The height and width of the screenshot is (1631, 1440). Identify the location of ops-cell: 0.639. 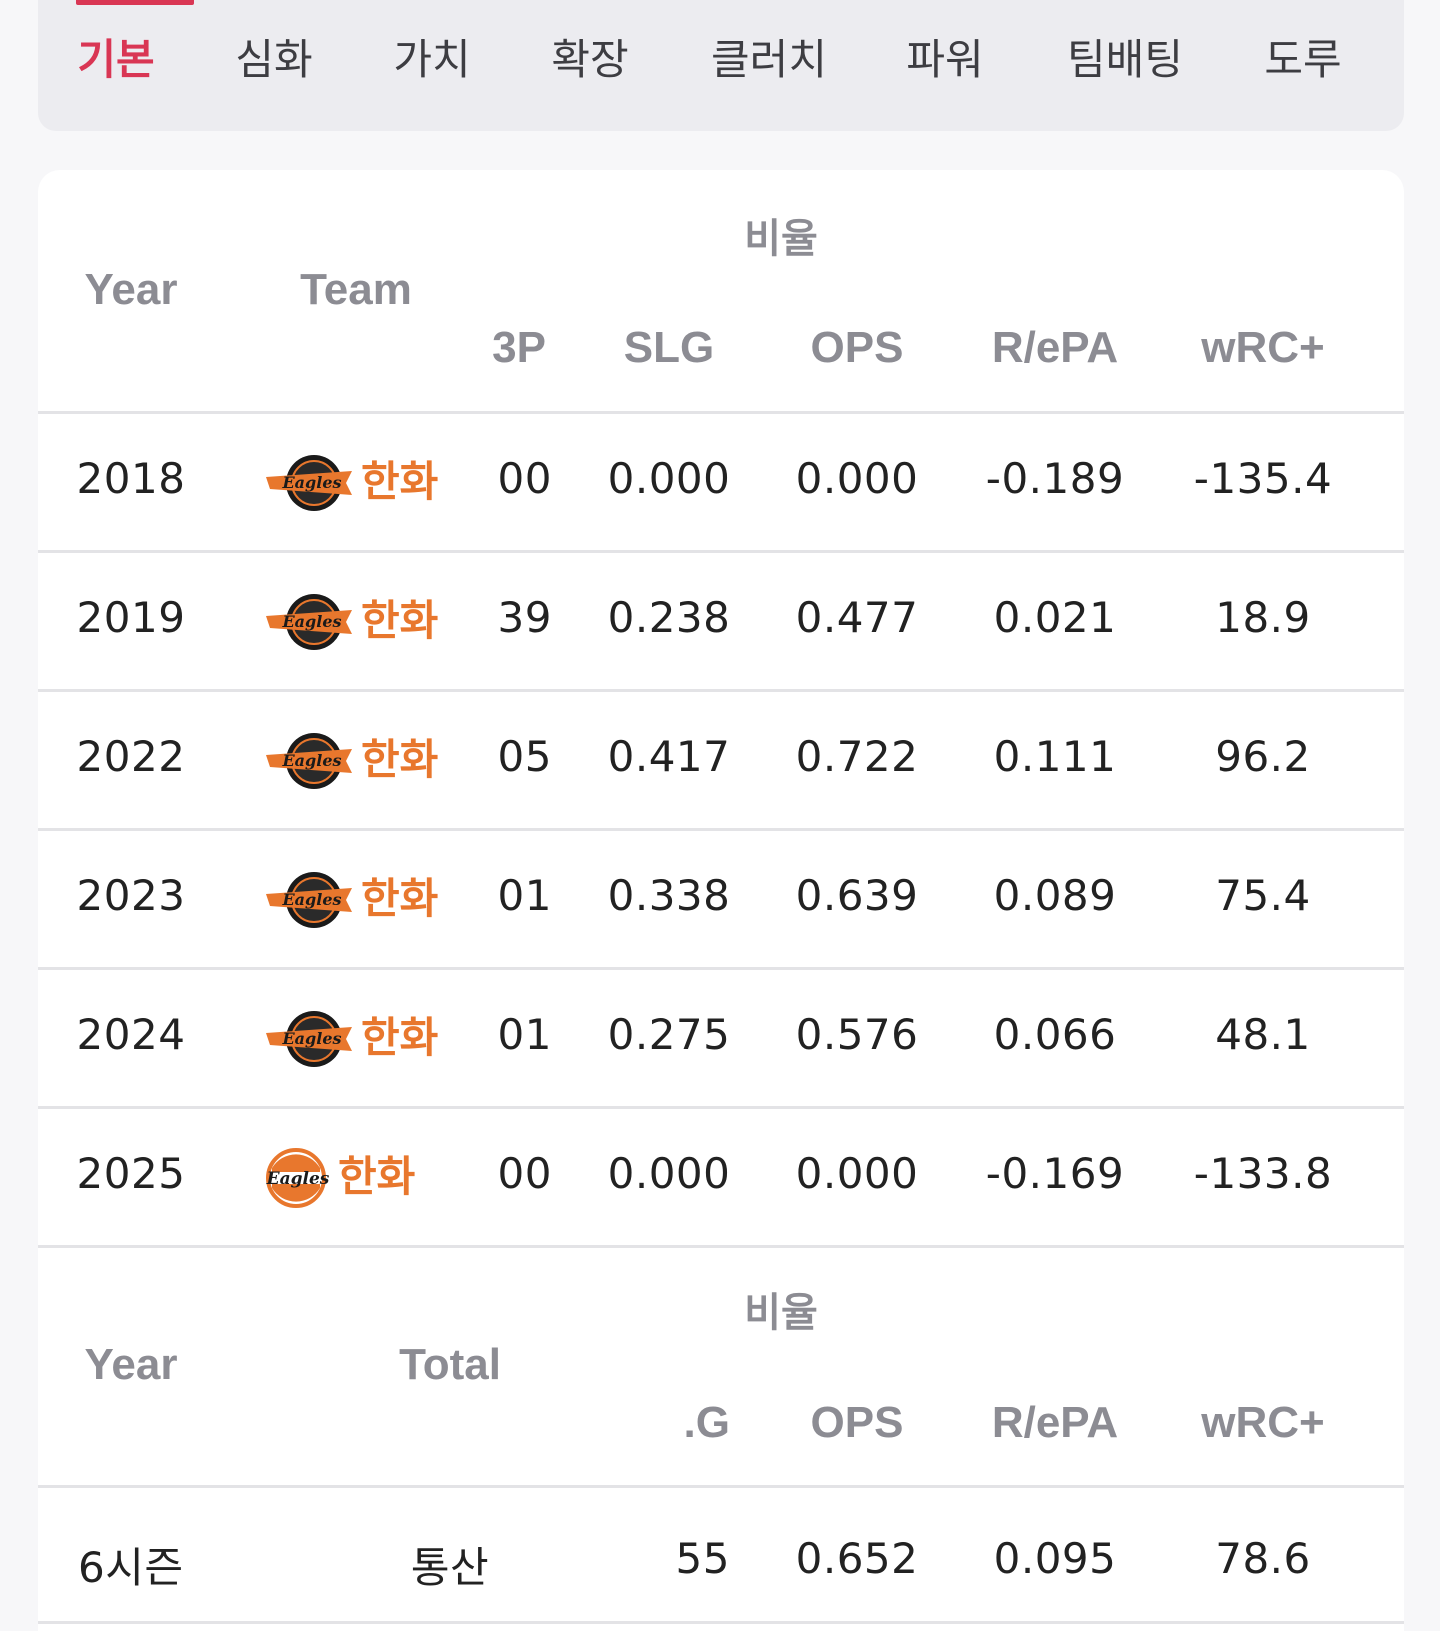
(857, 895).